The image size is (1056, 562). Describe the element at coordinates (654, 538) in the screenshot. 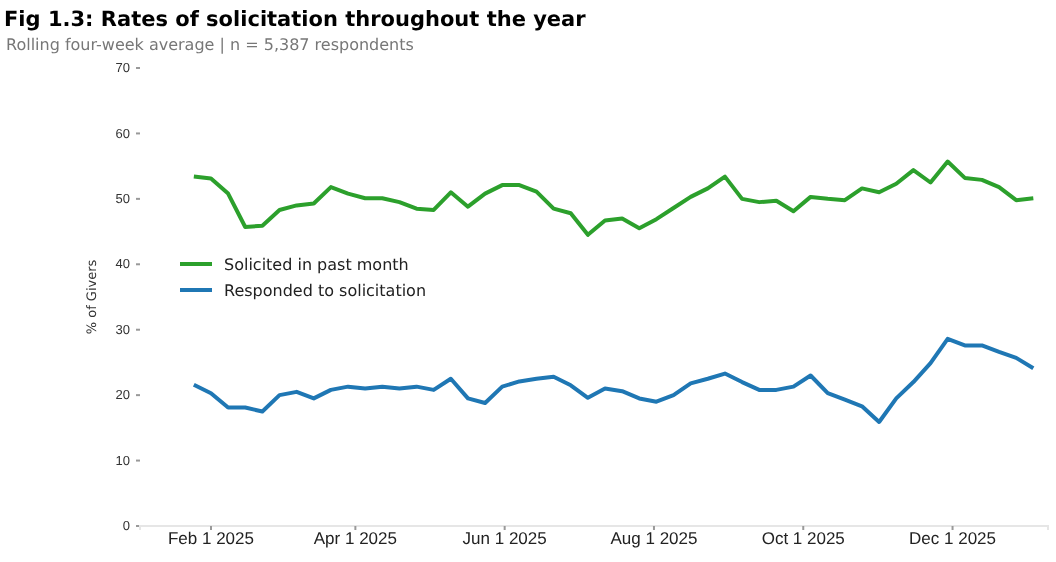

I see `x-tick-label: Aug 1 2025` at that location.